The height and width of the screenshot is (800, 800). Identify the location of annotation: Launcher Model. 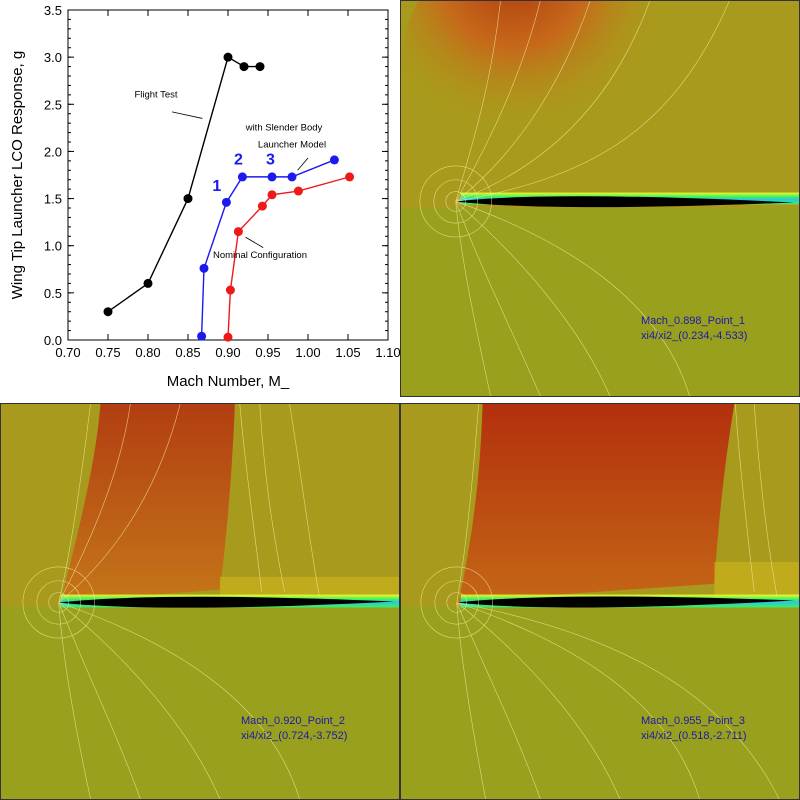
(292, 145).